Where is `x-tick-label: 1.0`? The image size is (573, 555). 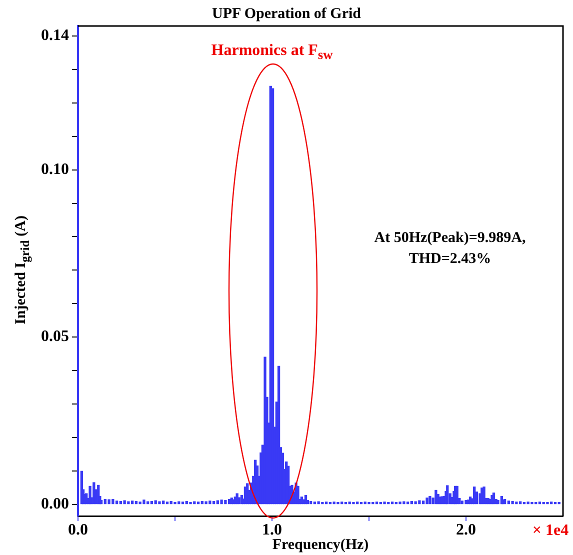 x-tick-label: 1.0 is located at coordinates (272, 530).